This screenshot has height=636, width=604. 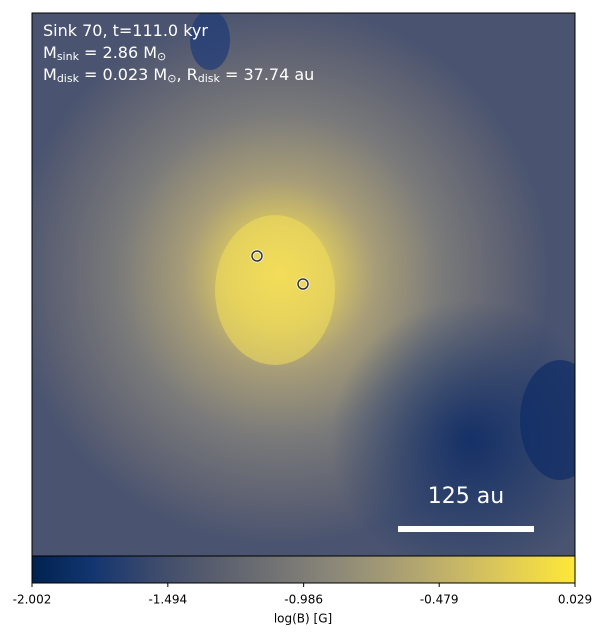 What do you see at coordinates (267, 74) in the screenshot?
I see `annotation-text: = 37.74 au` at bounding box center [267, 74].